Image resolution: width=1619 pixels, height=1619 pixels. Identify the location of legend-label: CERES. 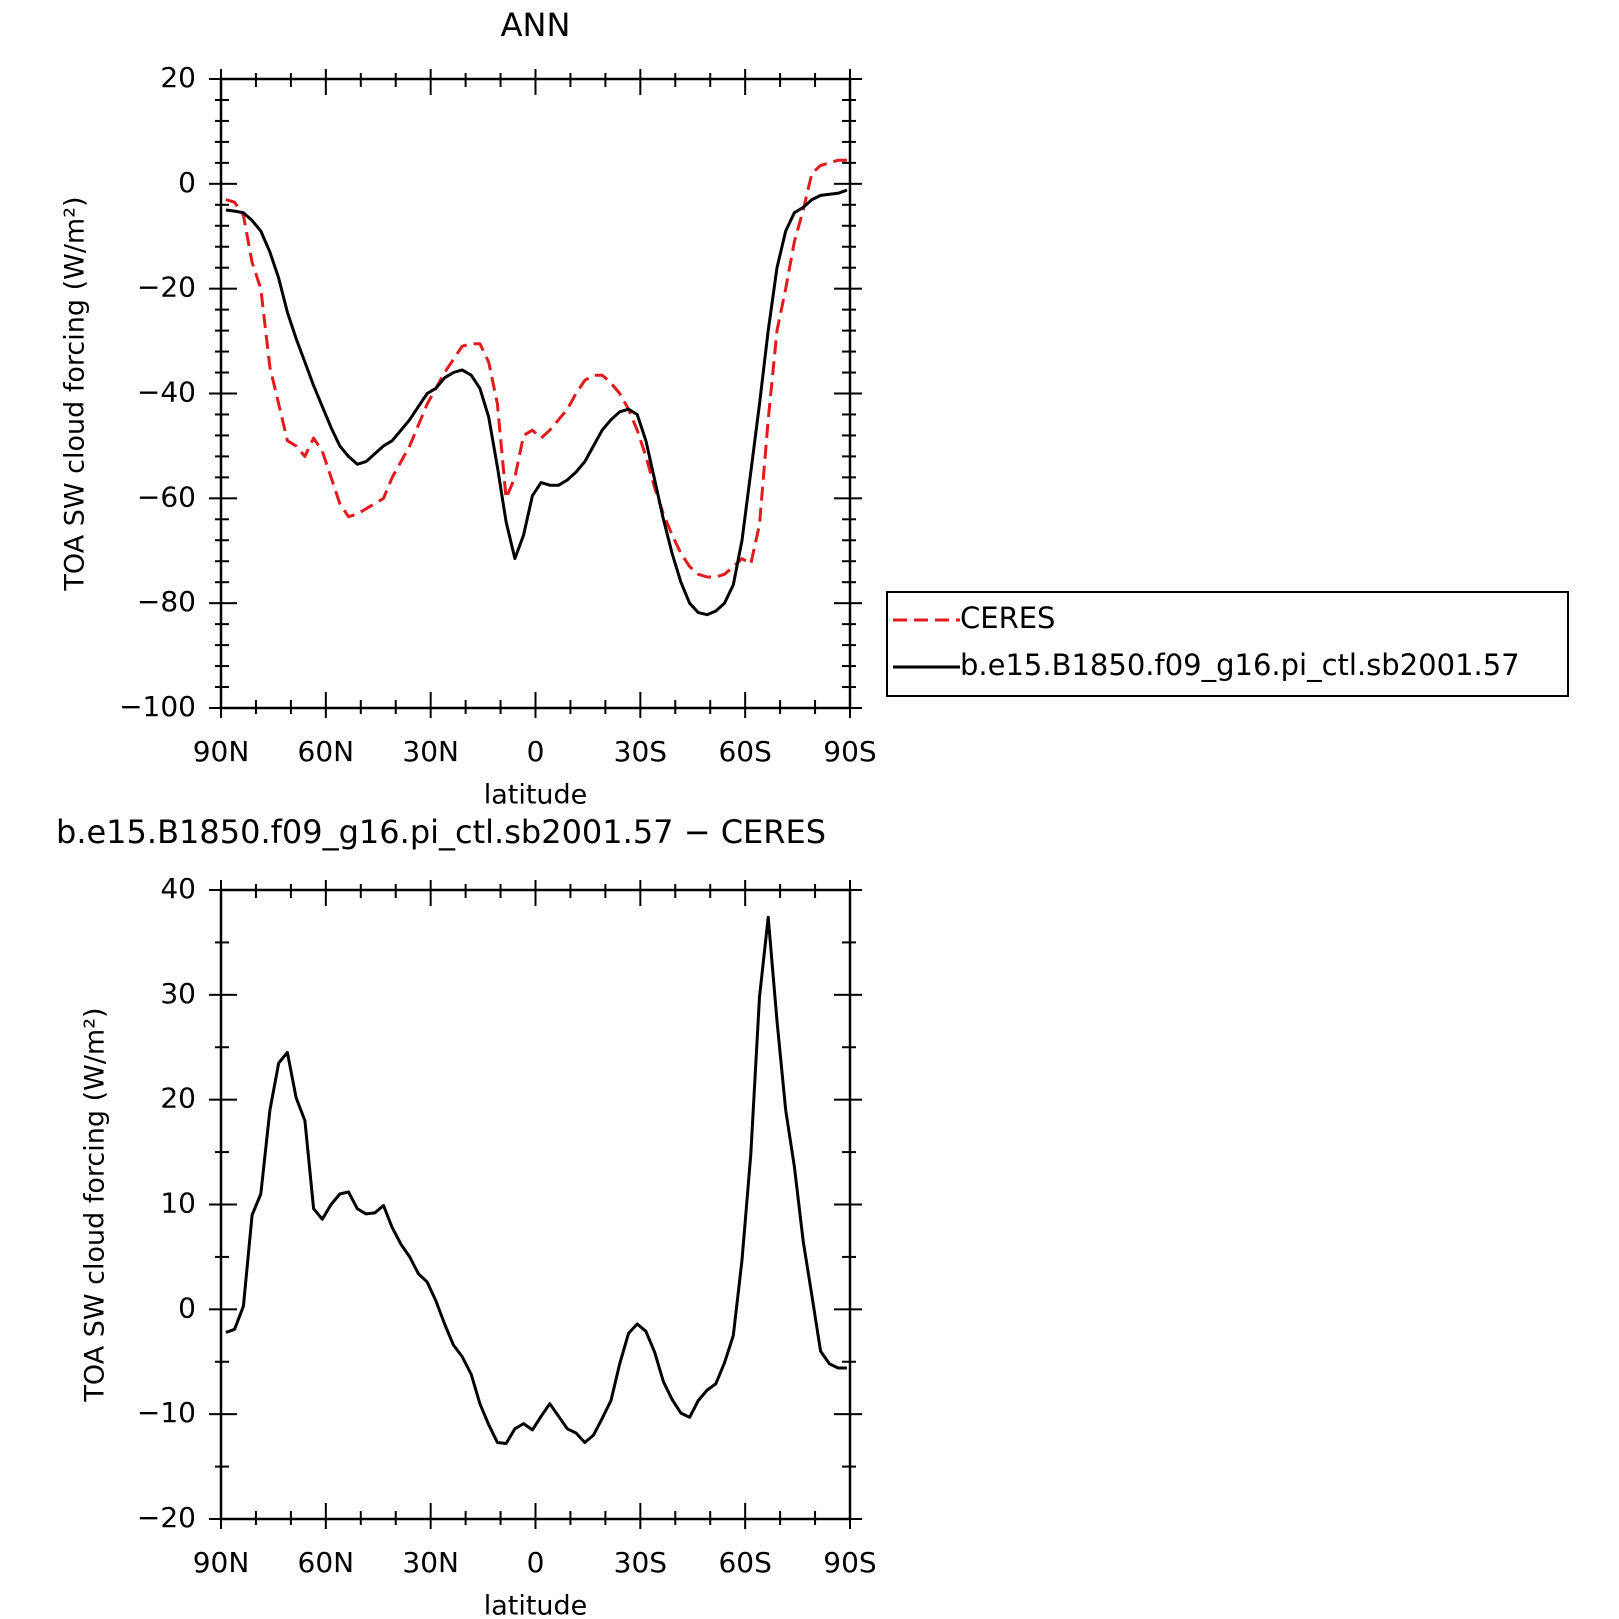
(1007, 618).